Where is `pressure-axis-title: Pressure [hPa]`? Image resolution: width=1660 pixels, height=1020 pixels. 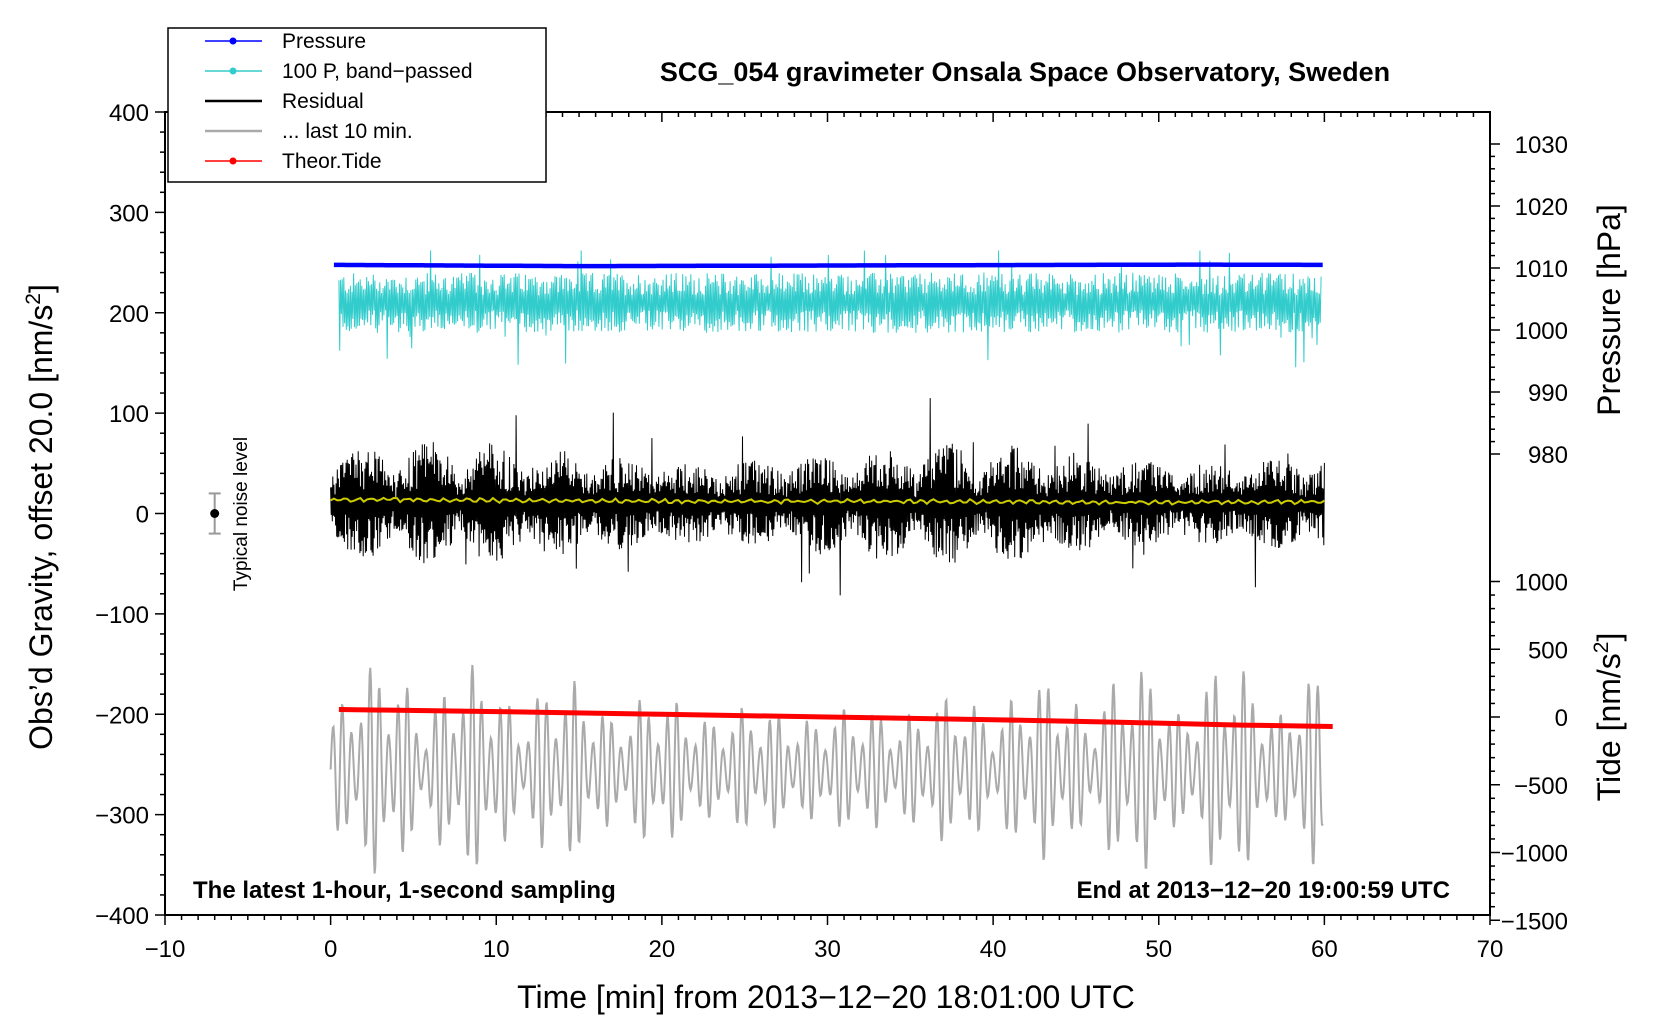
pressure-axis-title: Pressure [hPa] is located at coordinates (1609, 310).